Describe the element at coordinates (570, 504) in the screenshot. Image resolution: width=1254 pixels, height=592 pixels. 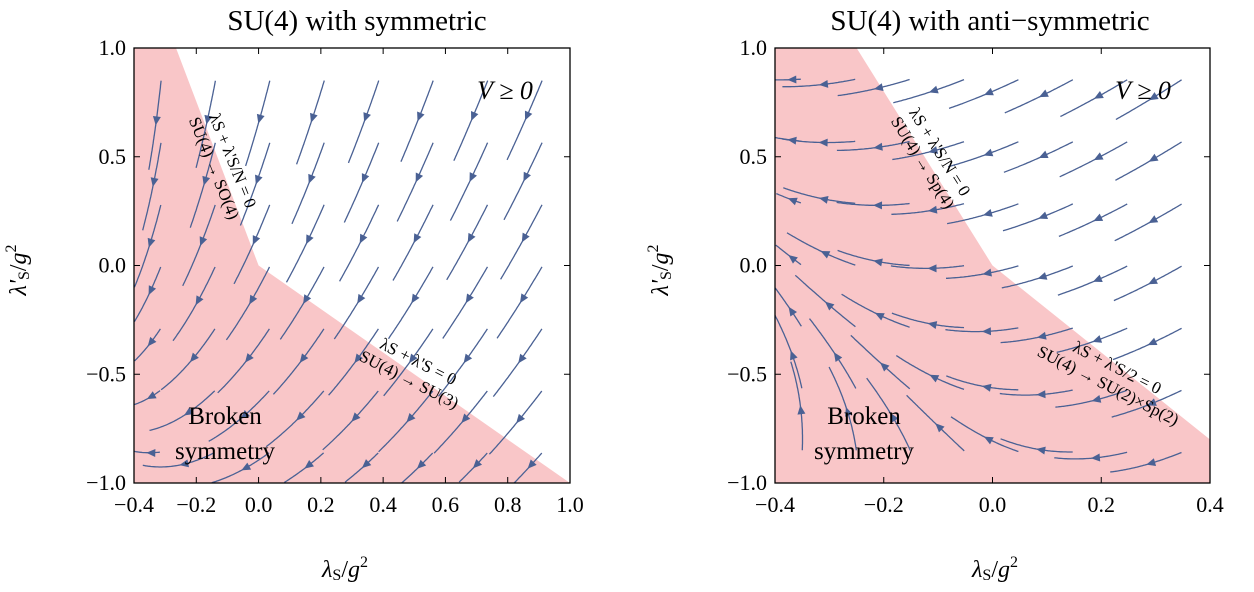
I see `x-tick-label: 1.0` at that location.